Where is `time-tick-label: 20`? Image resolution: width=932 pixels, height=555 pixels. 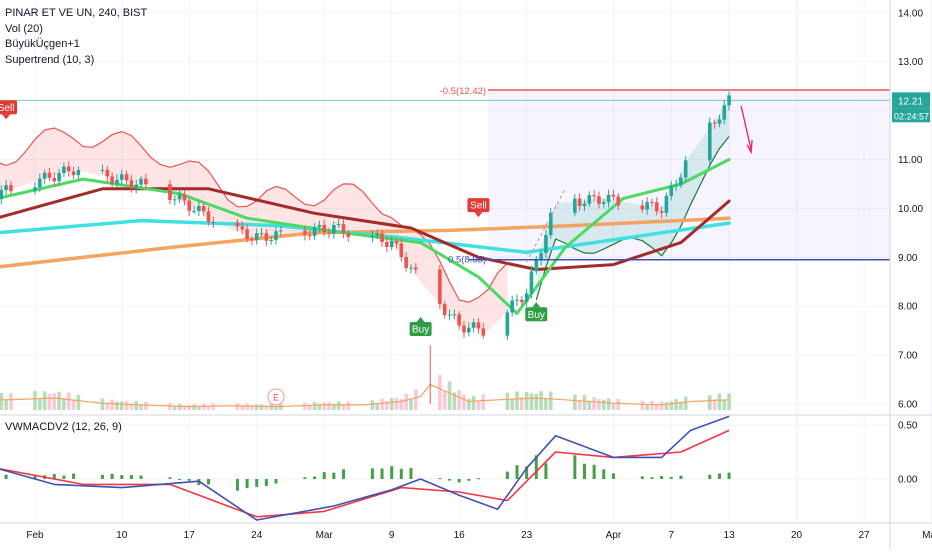 time-tick-label: 20 is located at coordinates (797, 535).